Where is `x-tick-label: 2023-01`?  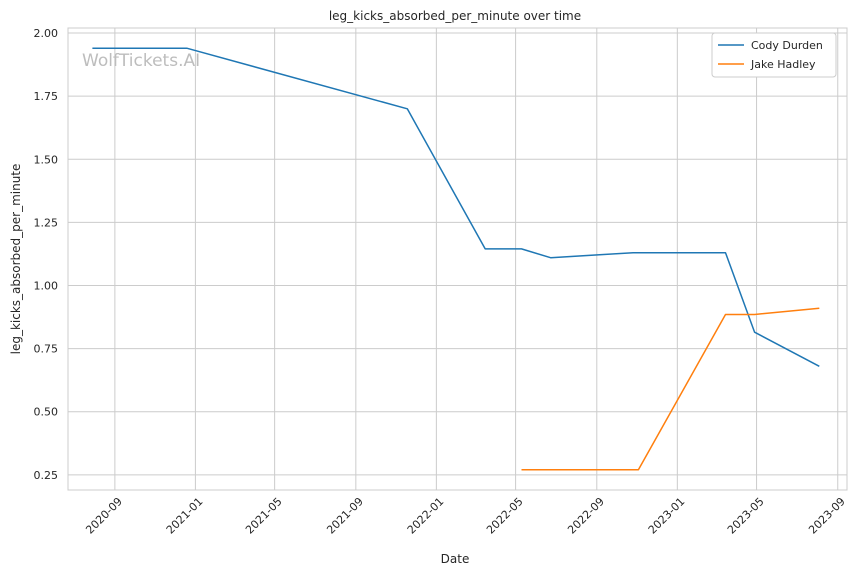 x-tick-label: 2023-01 is located at coordinates (667, 516).